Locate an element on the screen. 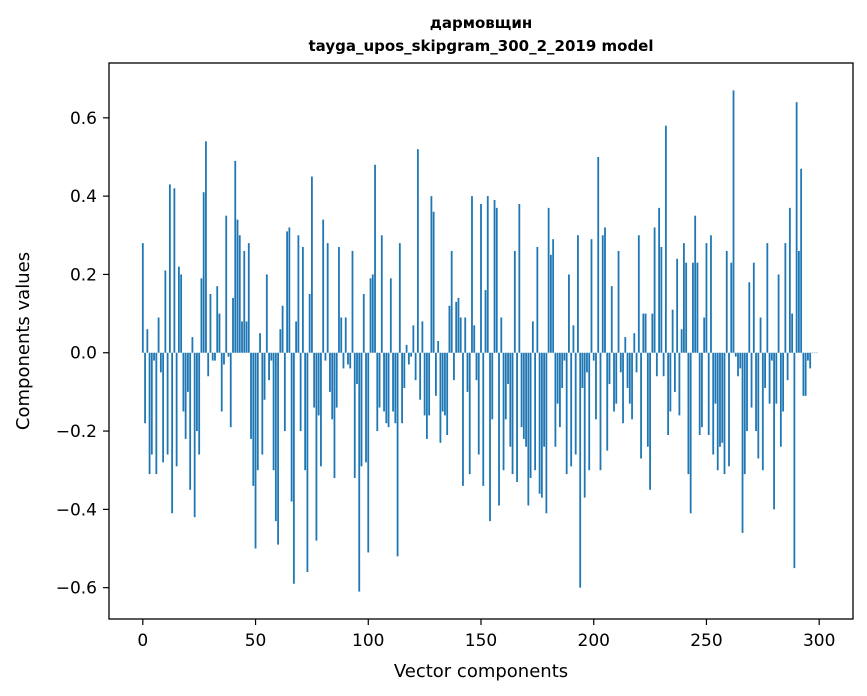 This screenshot has width=867, height=696. y-tick-label: −0.2 is located at coordinates (76, 432).